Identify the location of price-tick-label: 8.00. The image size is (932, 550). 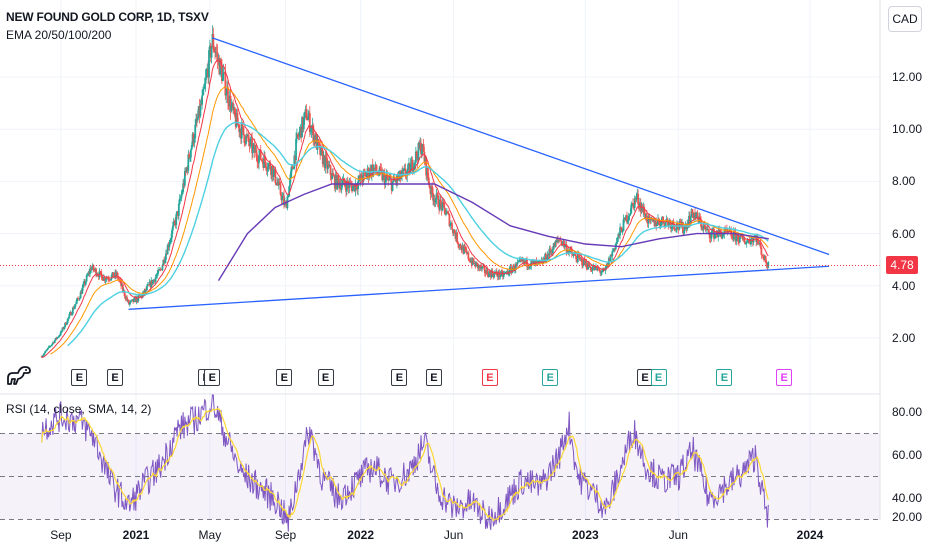
(904, 181).